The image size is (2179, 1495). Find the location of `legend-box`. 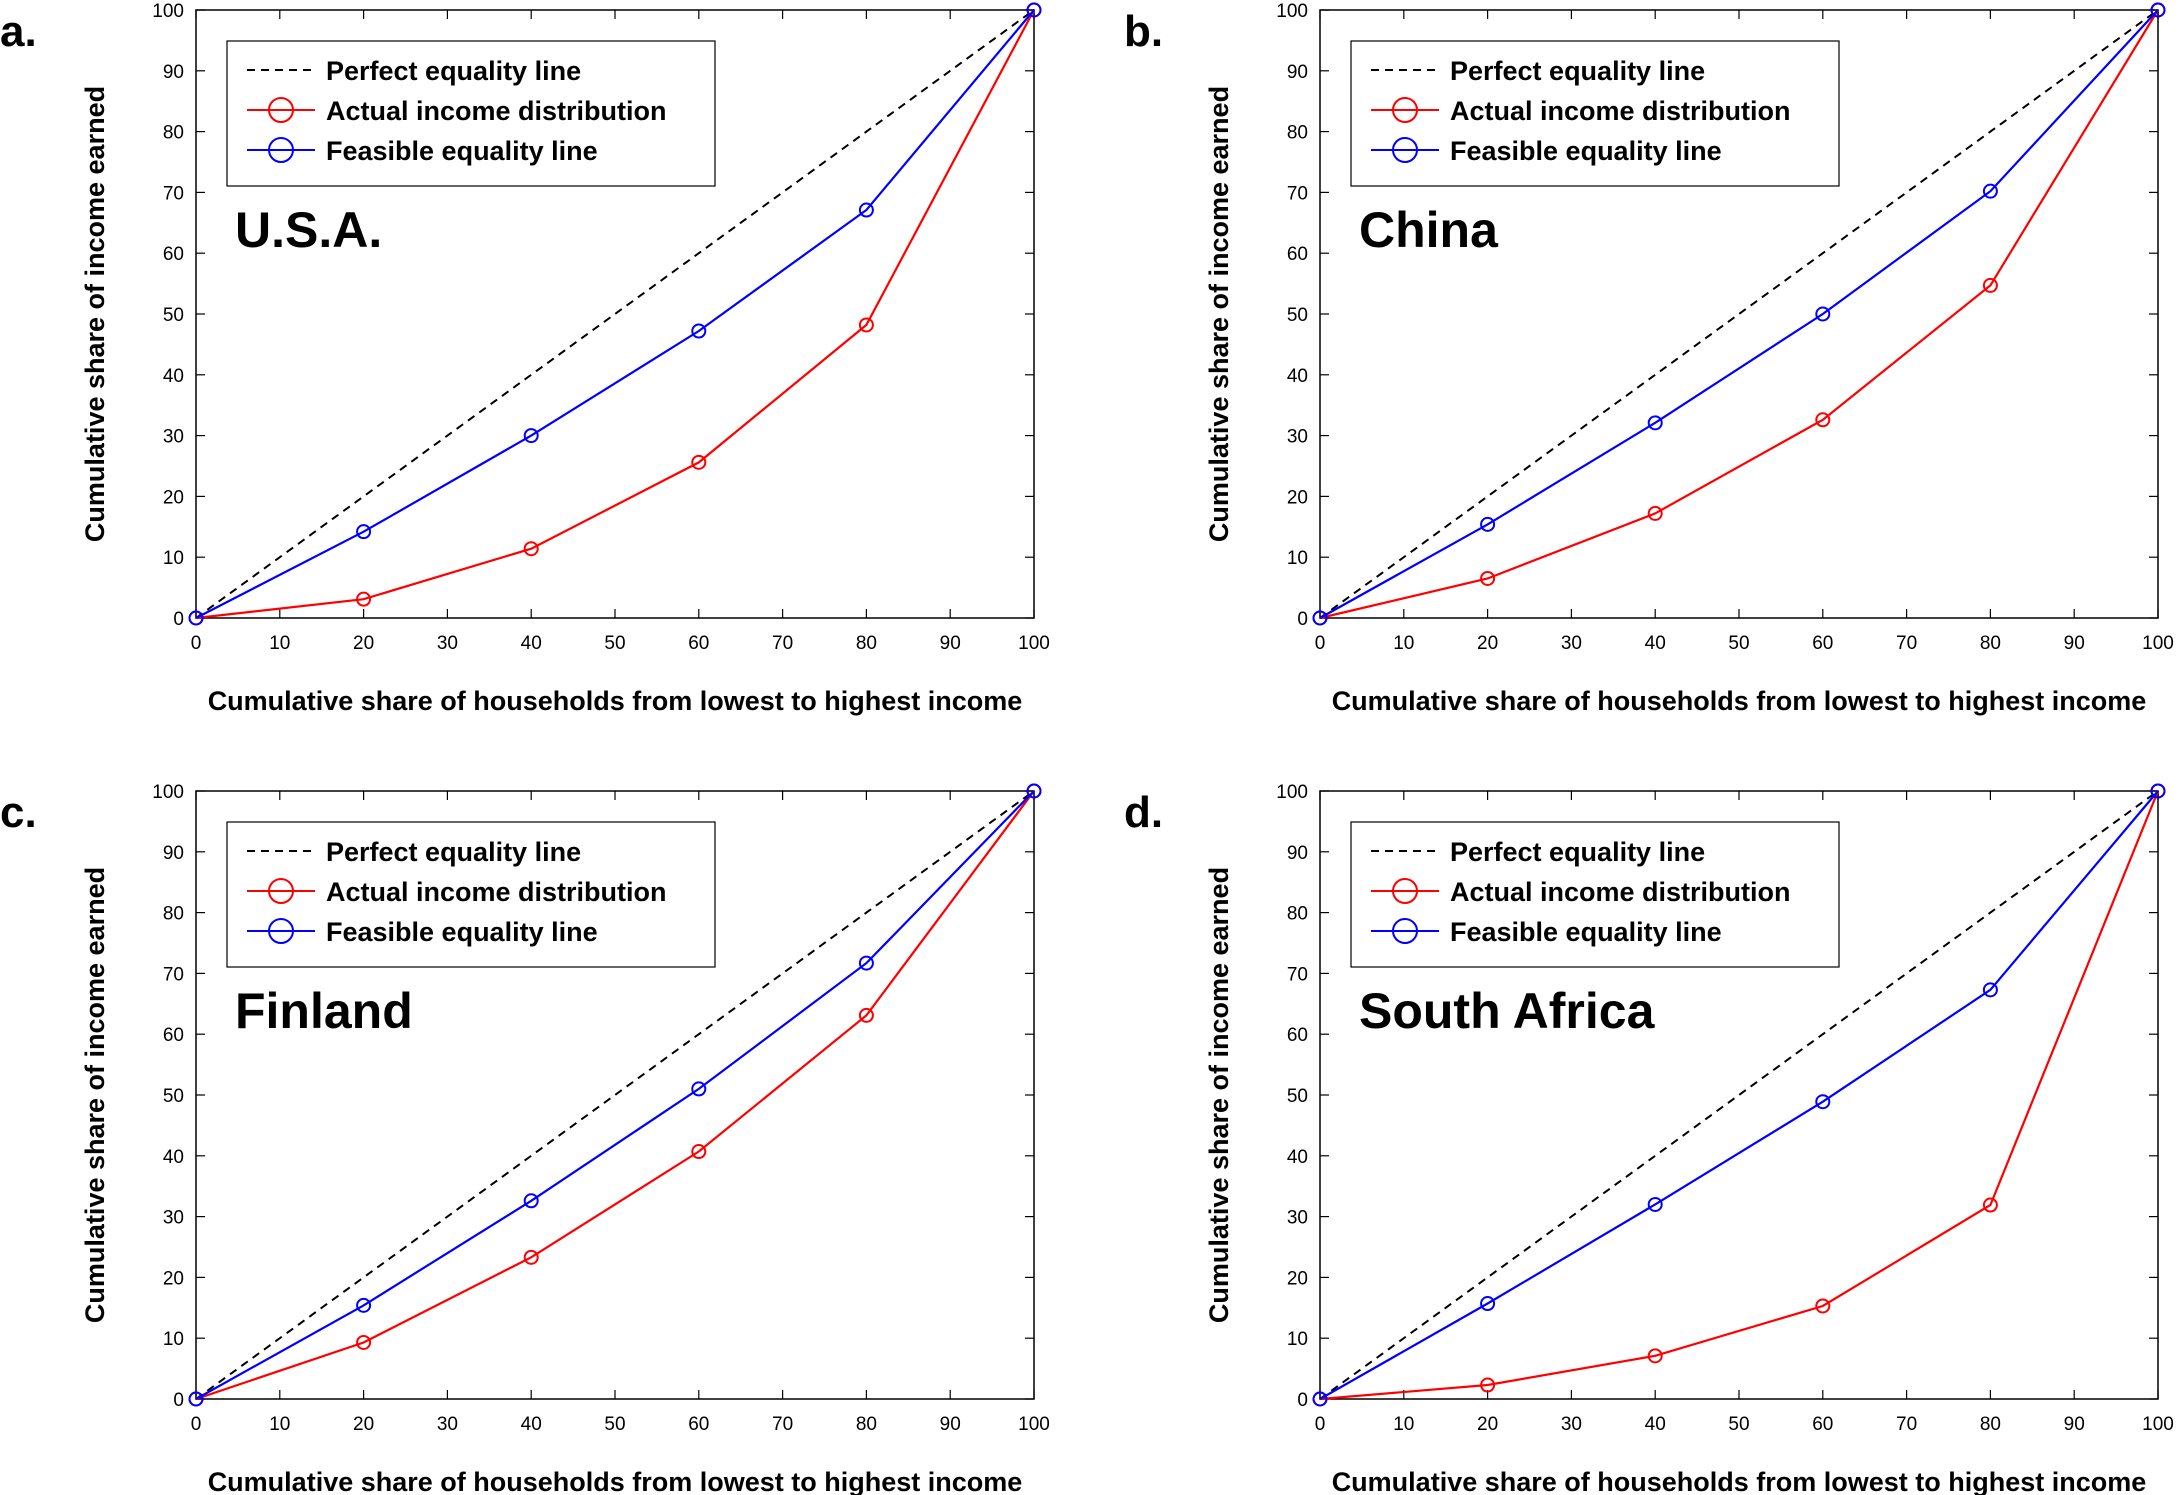

legend-box is located at coordinates (1595, 894).